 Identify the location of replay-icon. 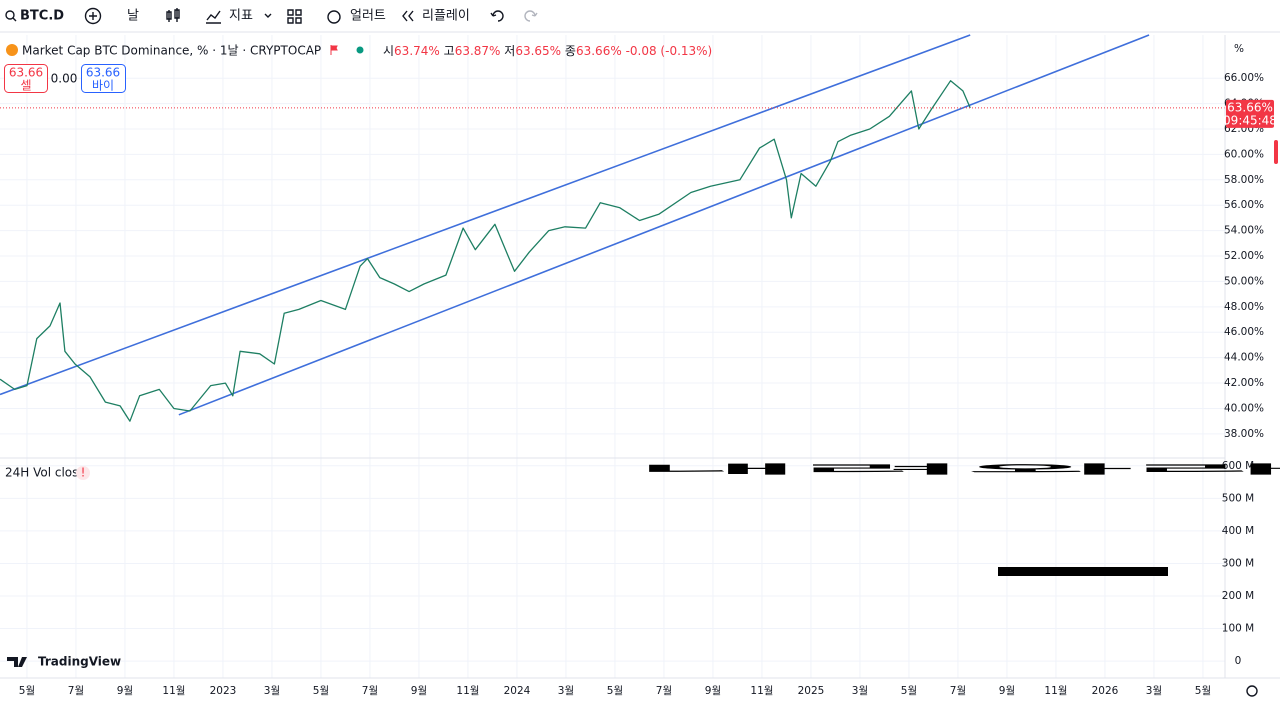
(408, 16).